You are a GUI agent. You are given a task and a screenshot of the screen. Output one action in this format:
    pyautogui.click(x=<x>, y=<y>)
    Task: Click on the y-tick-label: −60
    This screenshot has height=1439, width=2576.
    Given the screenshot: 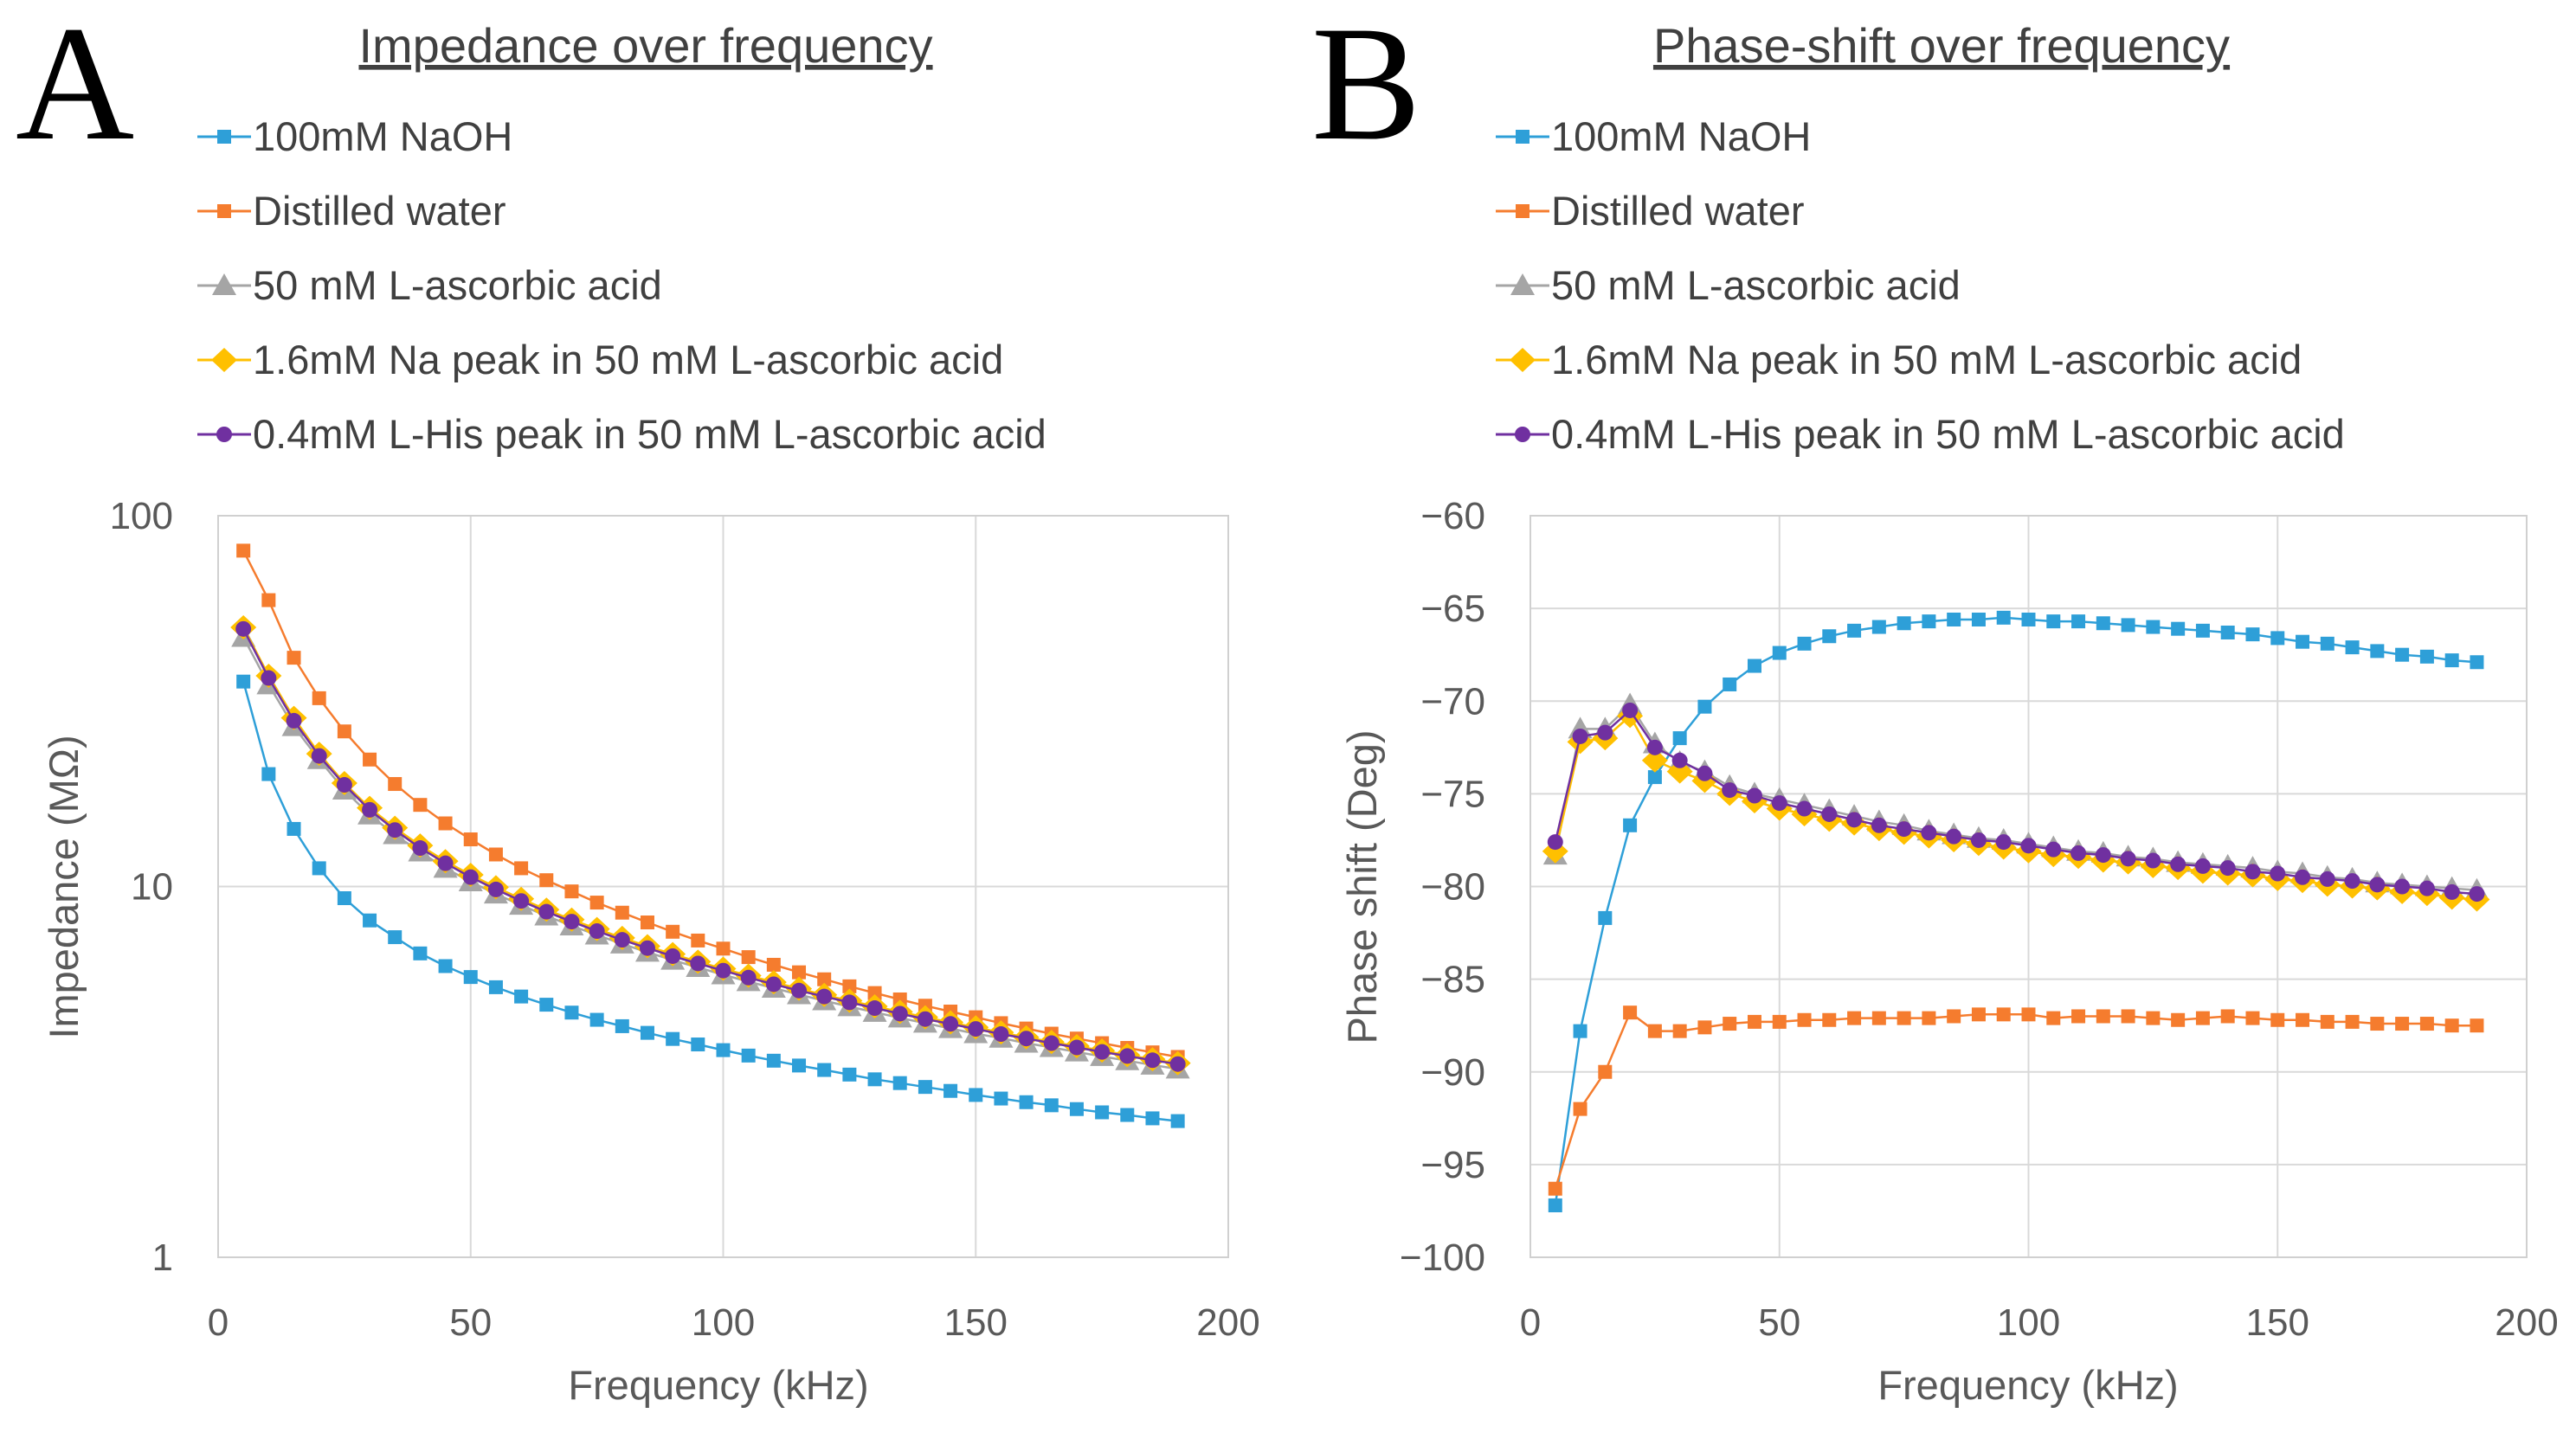 What is the action you would take?
    pyautogui.click(x=1452, y=516)
    